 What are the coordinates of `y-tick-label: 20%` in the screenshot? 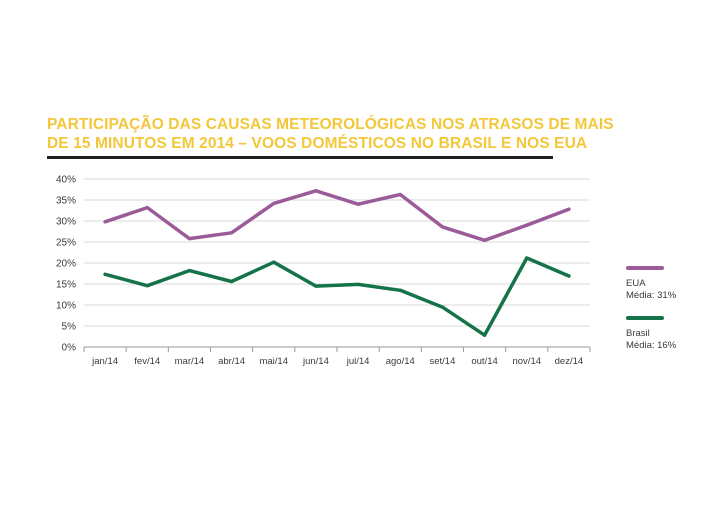 It's located at (66, 264).